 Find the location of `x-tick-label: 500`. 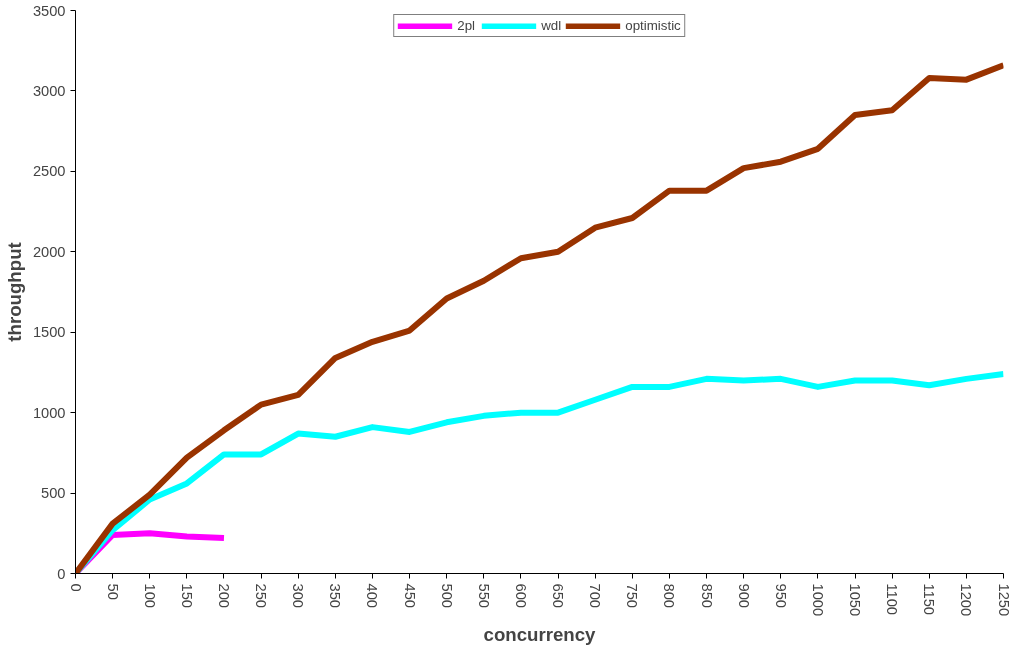

x-tick-label: 500 is located at coordinates (446, 595).